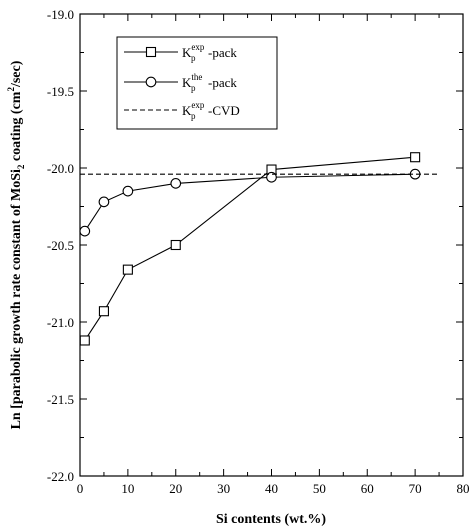 The image size is (474, 531). What do you see at coordinates (223, 488) in the screenshot?
I see `x-tick-label: 30` at bounding box center [223, 488].